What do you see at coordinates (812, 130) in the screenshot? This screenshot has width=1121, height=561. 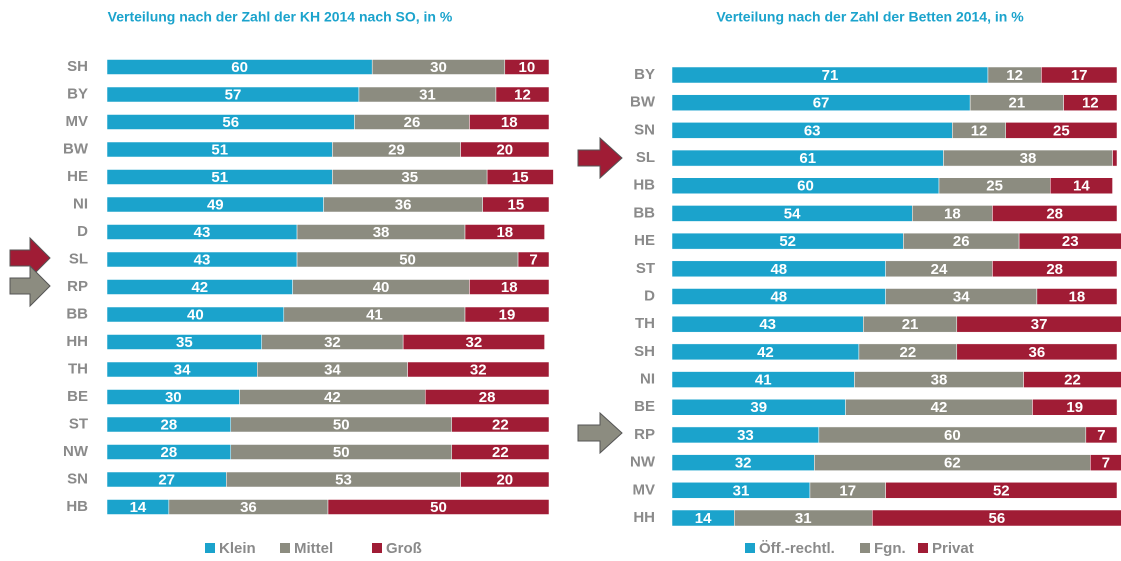 I see `value-label: 63` at bounding box center [812, 130].